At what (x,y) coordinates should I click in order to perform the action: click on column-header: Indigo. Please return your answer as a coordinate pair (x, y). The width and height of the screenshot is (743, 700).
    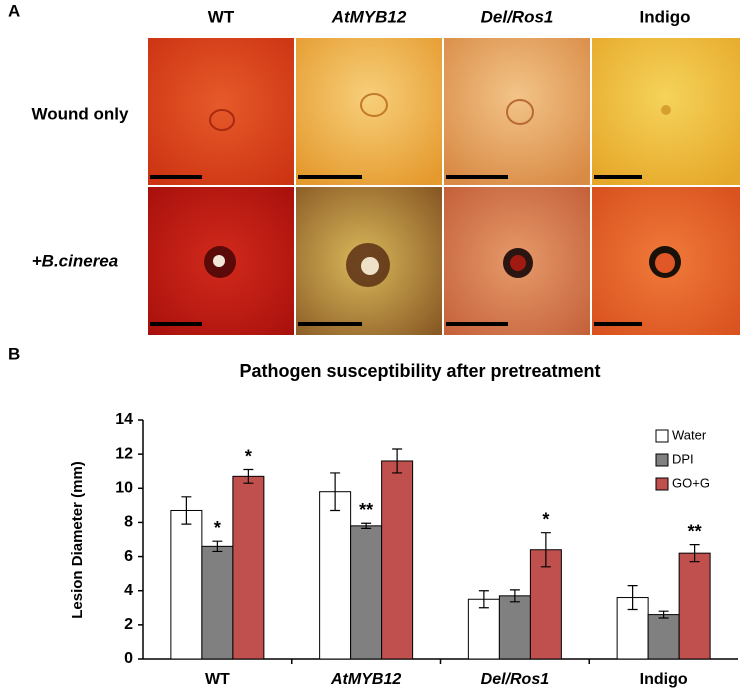
    Looking at the image, I should click on (665, 16).